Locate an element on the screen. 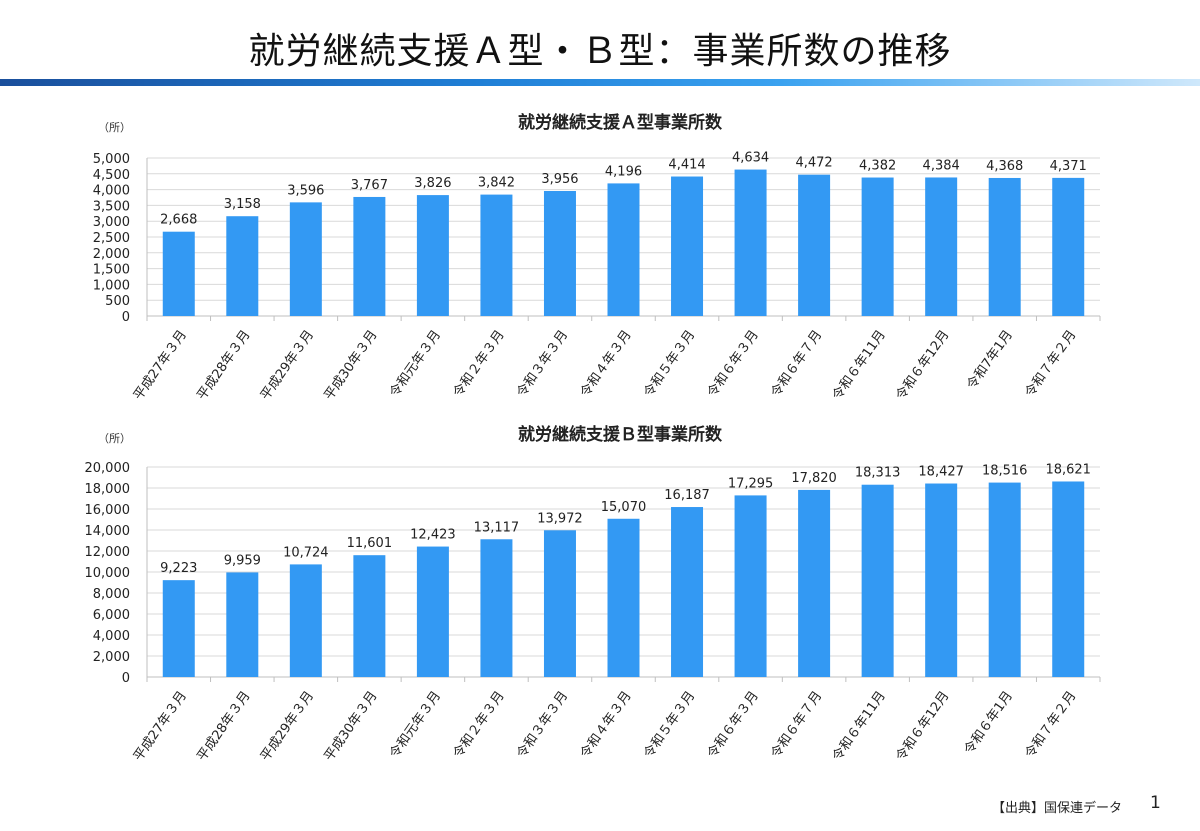  y-tick-label: 16,000 is located at coordinates (108, 510).